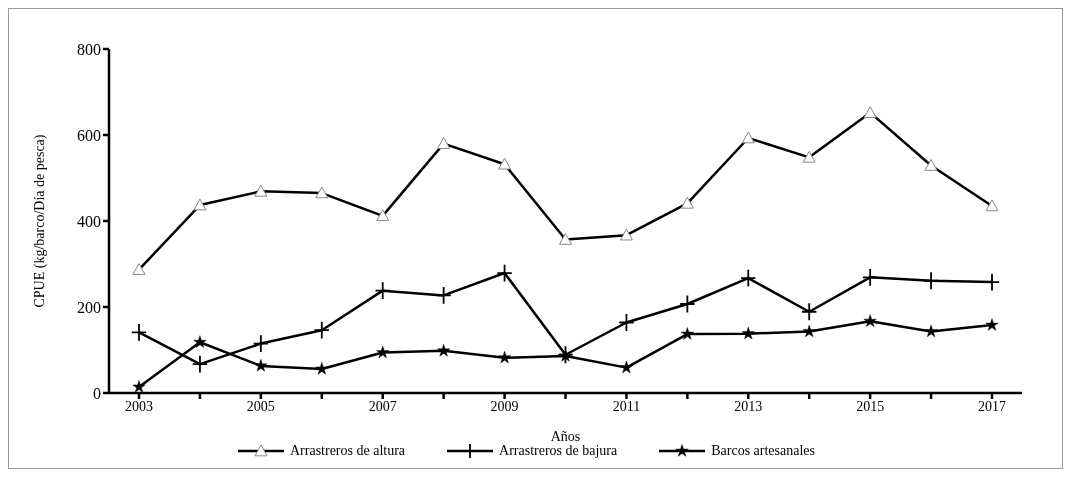 The width and height of the screenshot is (1071, 477). What do you see at coordinates (748, 406) in the screenshot?
I see `x-tick-label: 2013` at bounding box center [748, 406].